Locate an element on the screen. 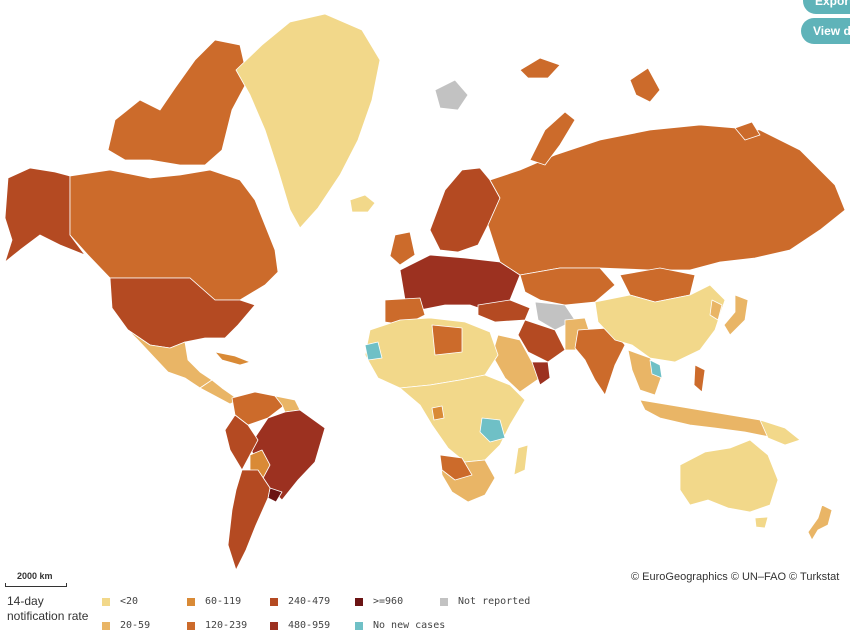 This screenshot has width=850, height=640. region-libya is located at coordinates (447, 340).